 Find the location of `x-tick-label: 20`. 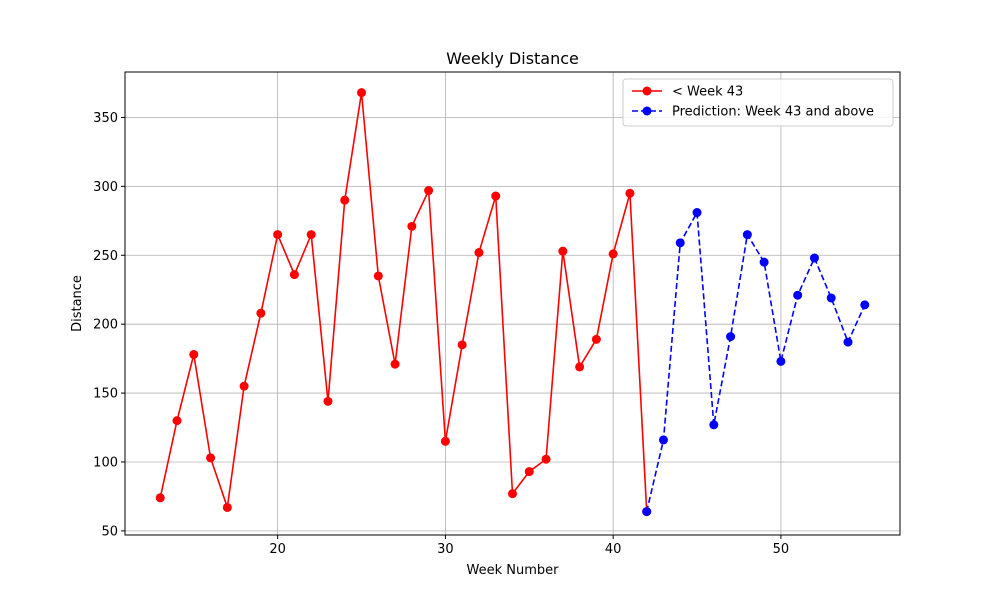

x-tick-label: 20 is located at coordinates (277, 549).